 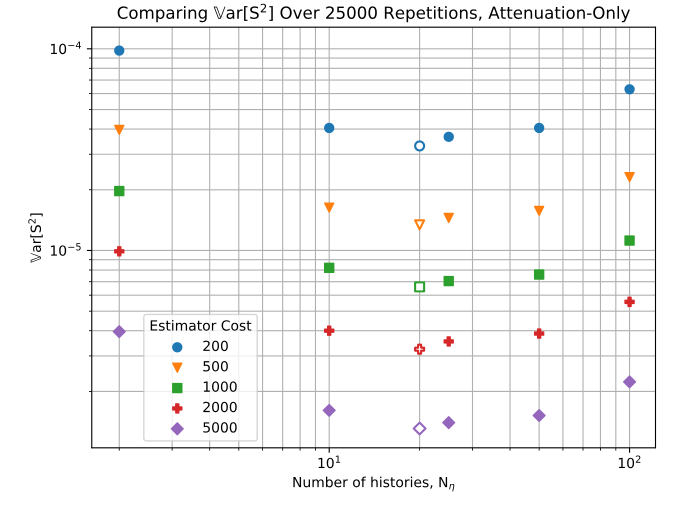 I want to click on y-axis-title: 𝕍ar[S$^{2}$], so click(x=35, y=238).